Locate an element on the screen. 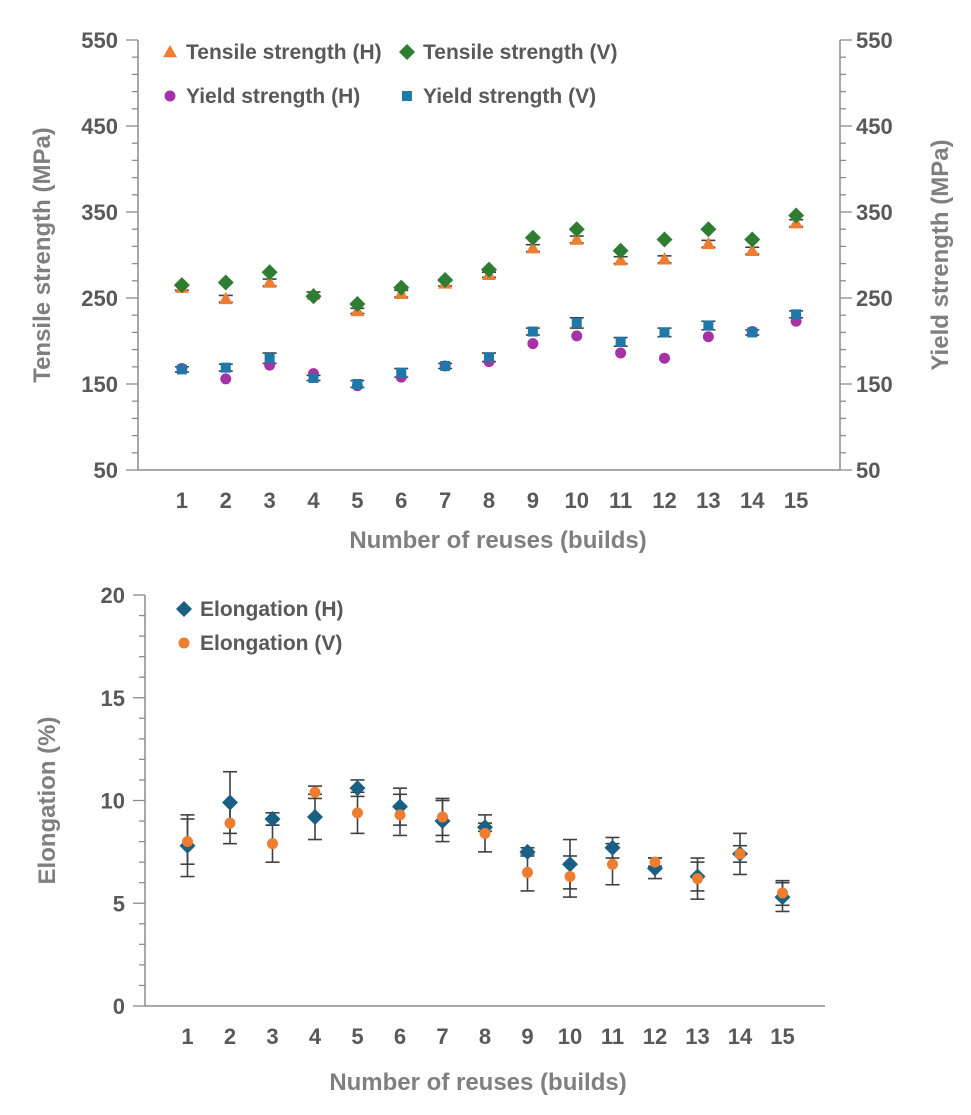 The image size is (971, 1115). y-tick-label: 350 is located at coordinates (99, 212).